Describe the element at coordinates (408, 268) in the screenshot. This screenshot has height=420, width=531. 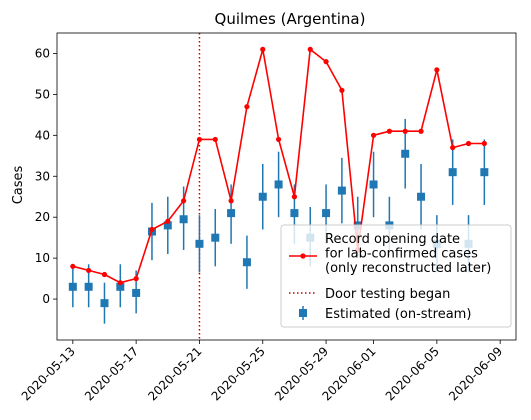
I see `legend-label-record-opening: (only reconstructed later)` at that location.